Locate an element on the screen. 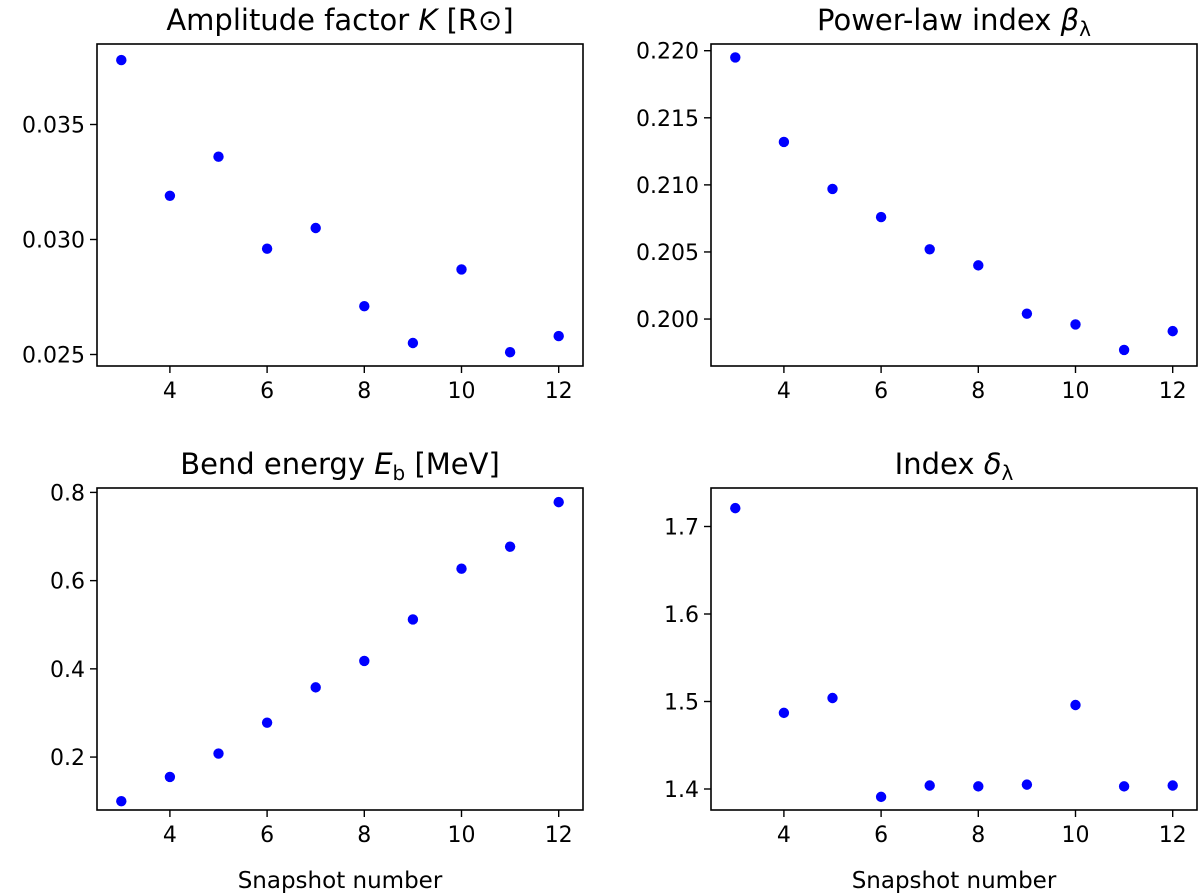 This screenshot has height=896, width=1200. y-tick-label: 0.030 is located at coordinates (53, 241).